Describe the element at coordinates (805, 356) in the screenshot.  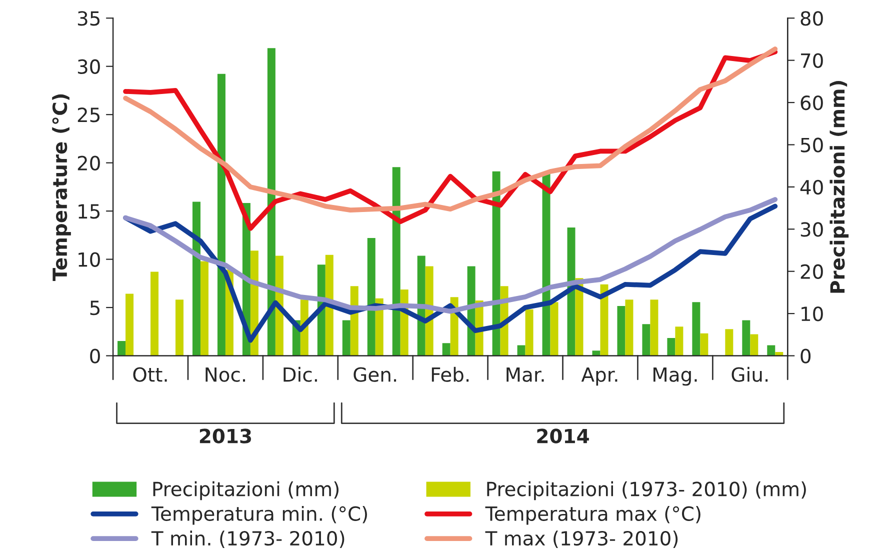
I see `y2-tick-label: 0` at that location.